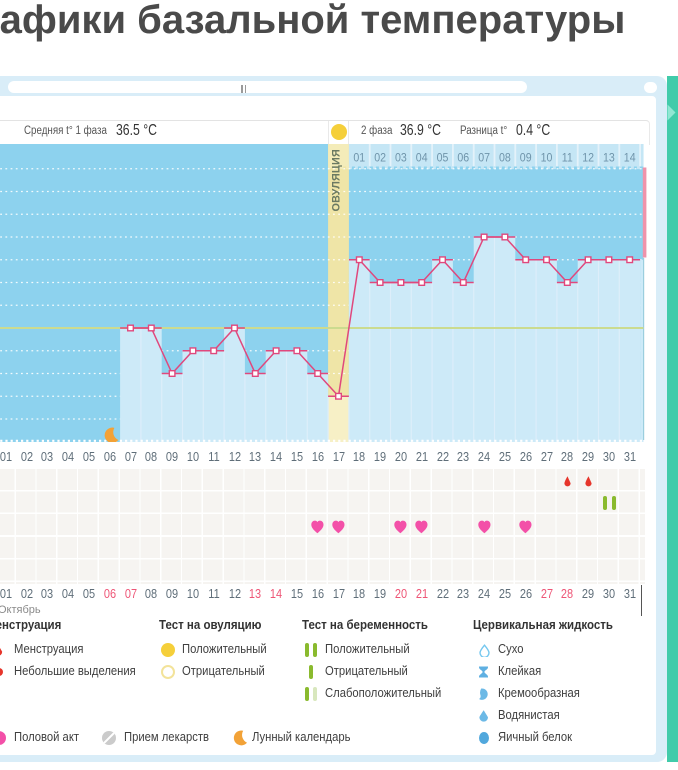 The image size is (678, 770). What do you see at coordinates (359, 158) in the screenshot?
I see `svg-text: 01` at bounding box center [359, 158].